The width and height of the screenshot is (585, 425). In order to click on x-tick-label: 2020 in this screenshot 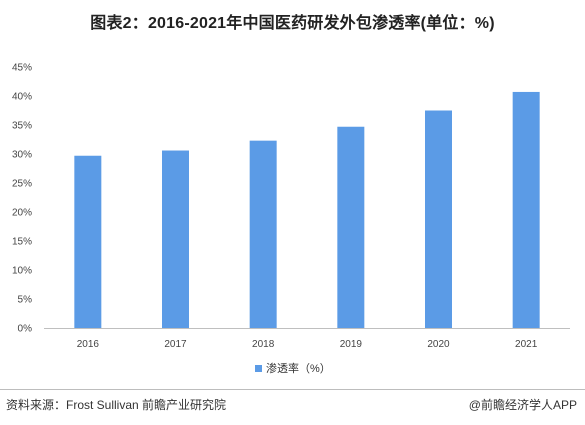, I will do `click(438, 344)`.